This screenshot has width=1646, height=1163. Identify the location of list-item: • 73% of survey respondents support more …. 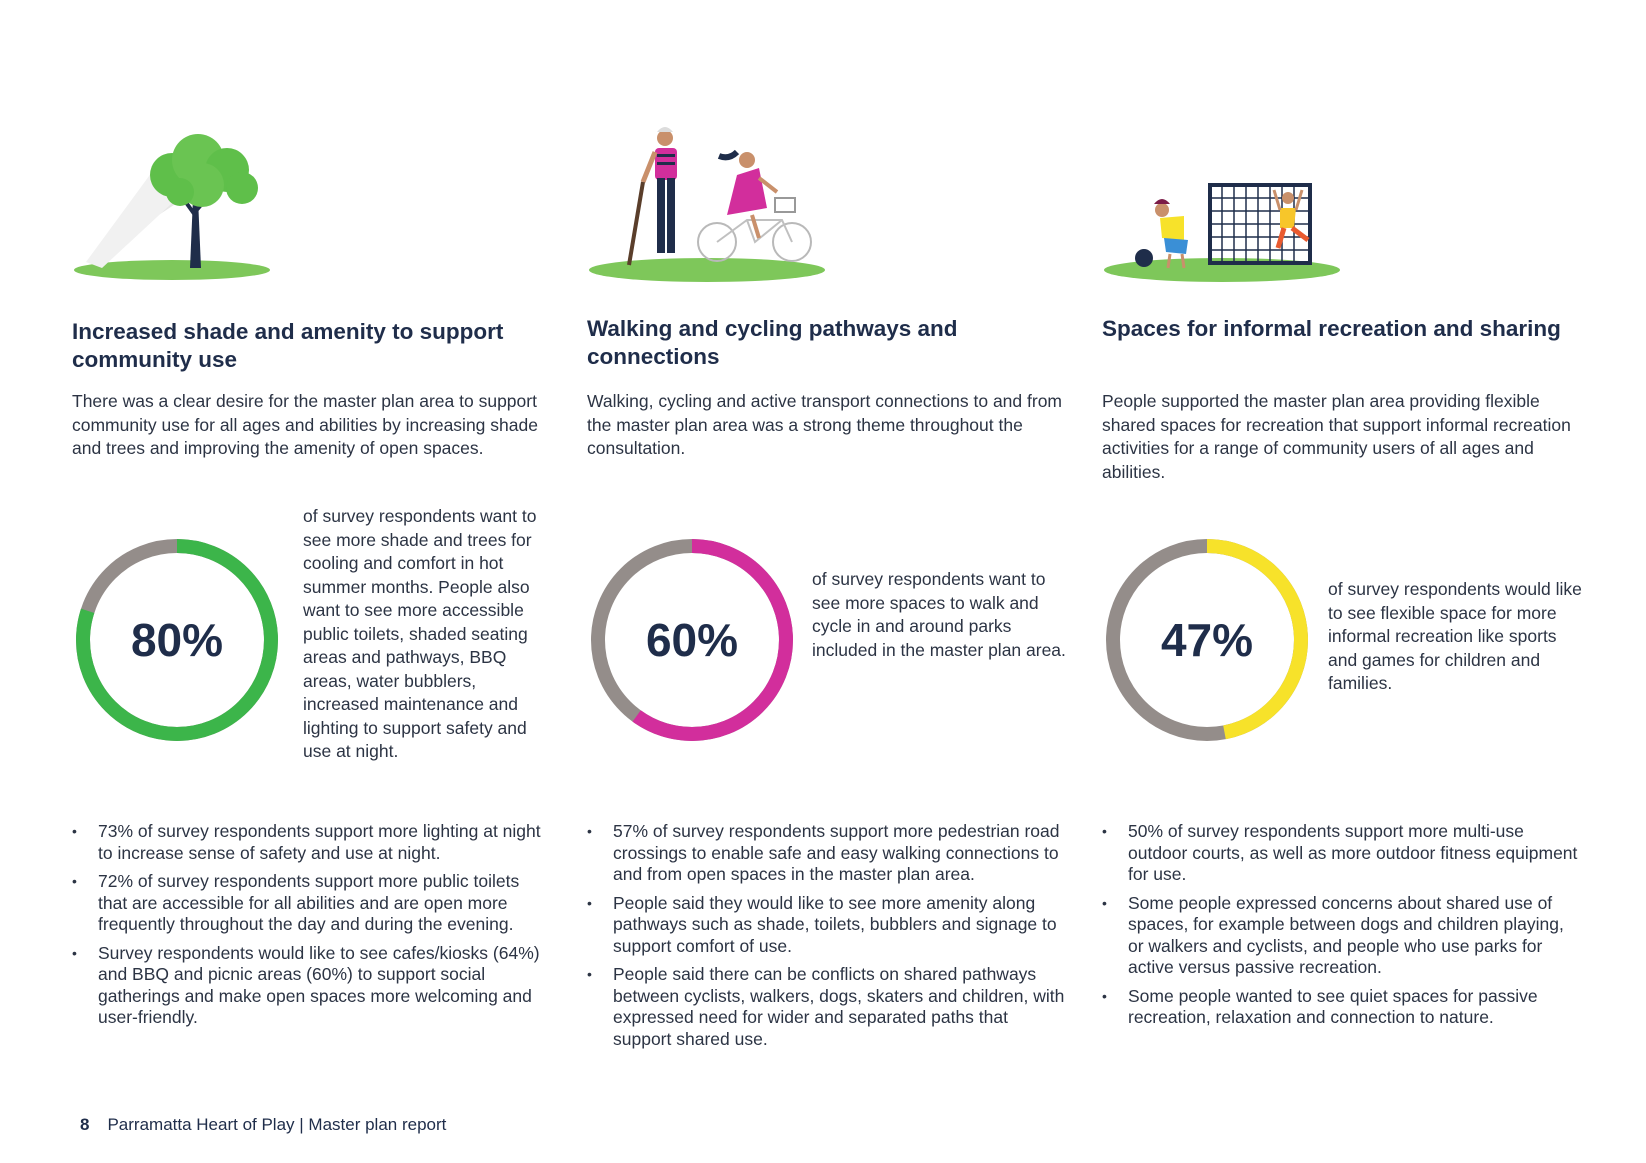
(306, 842).